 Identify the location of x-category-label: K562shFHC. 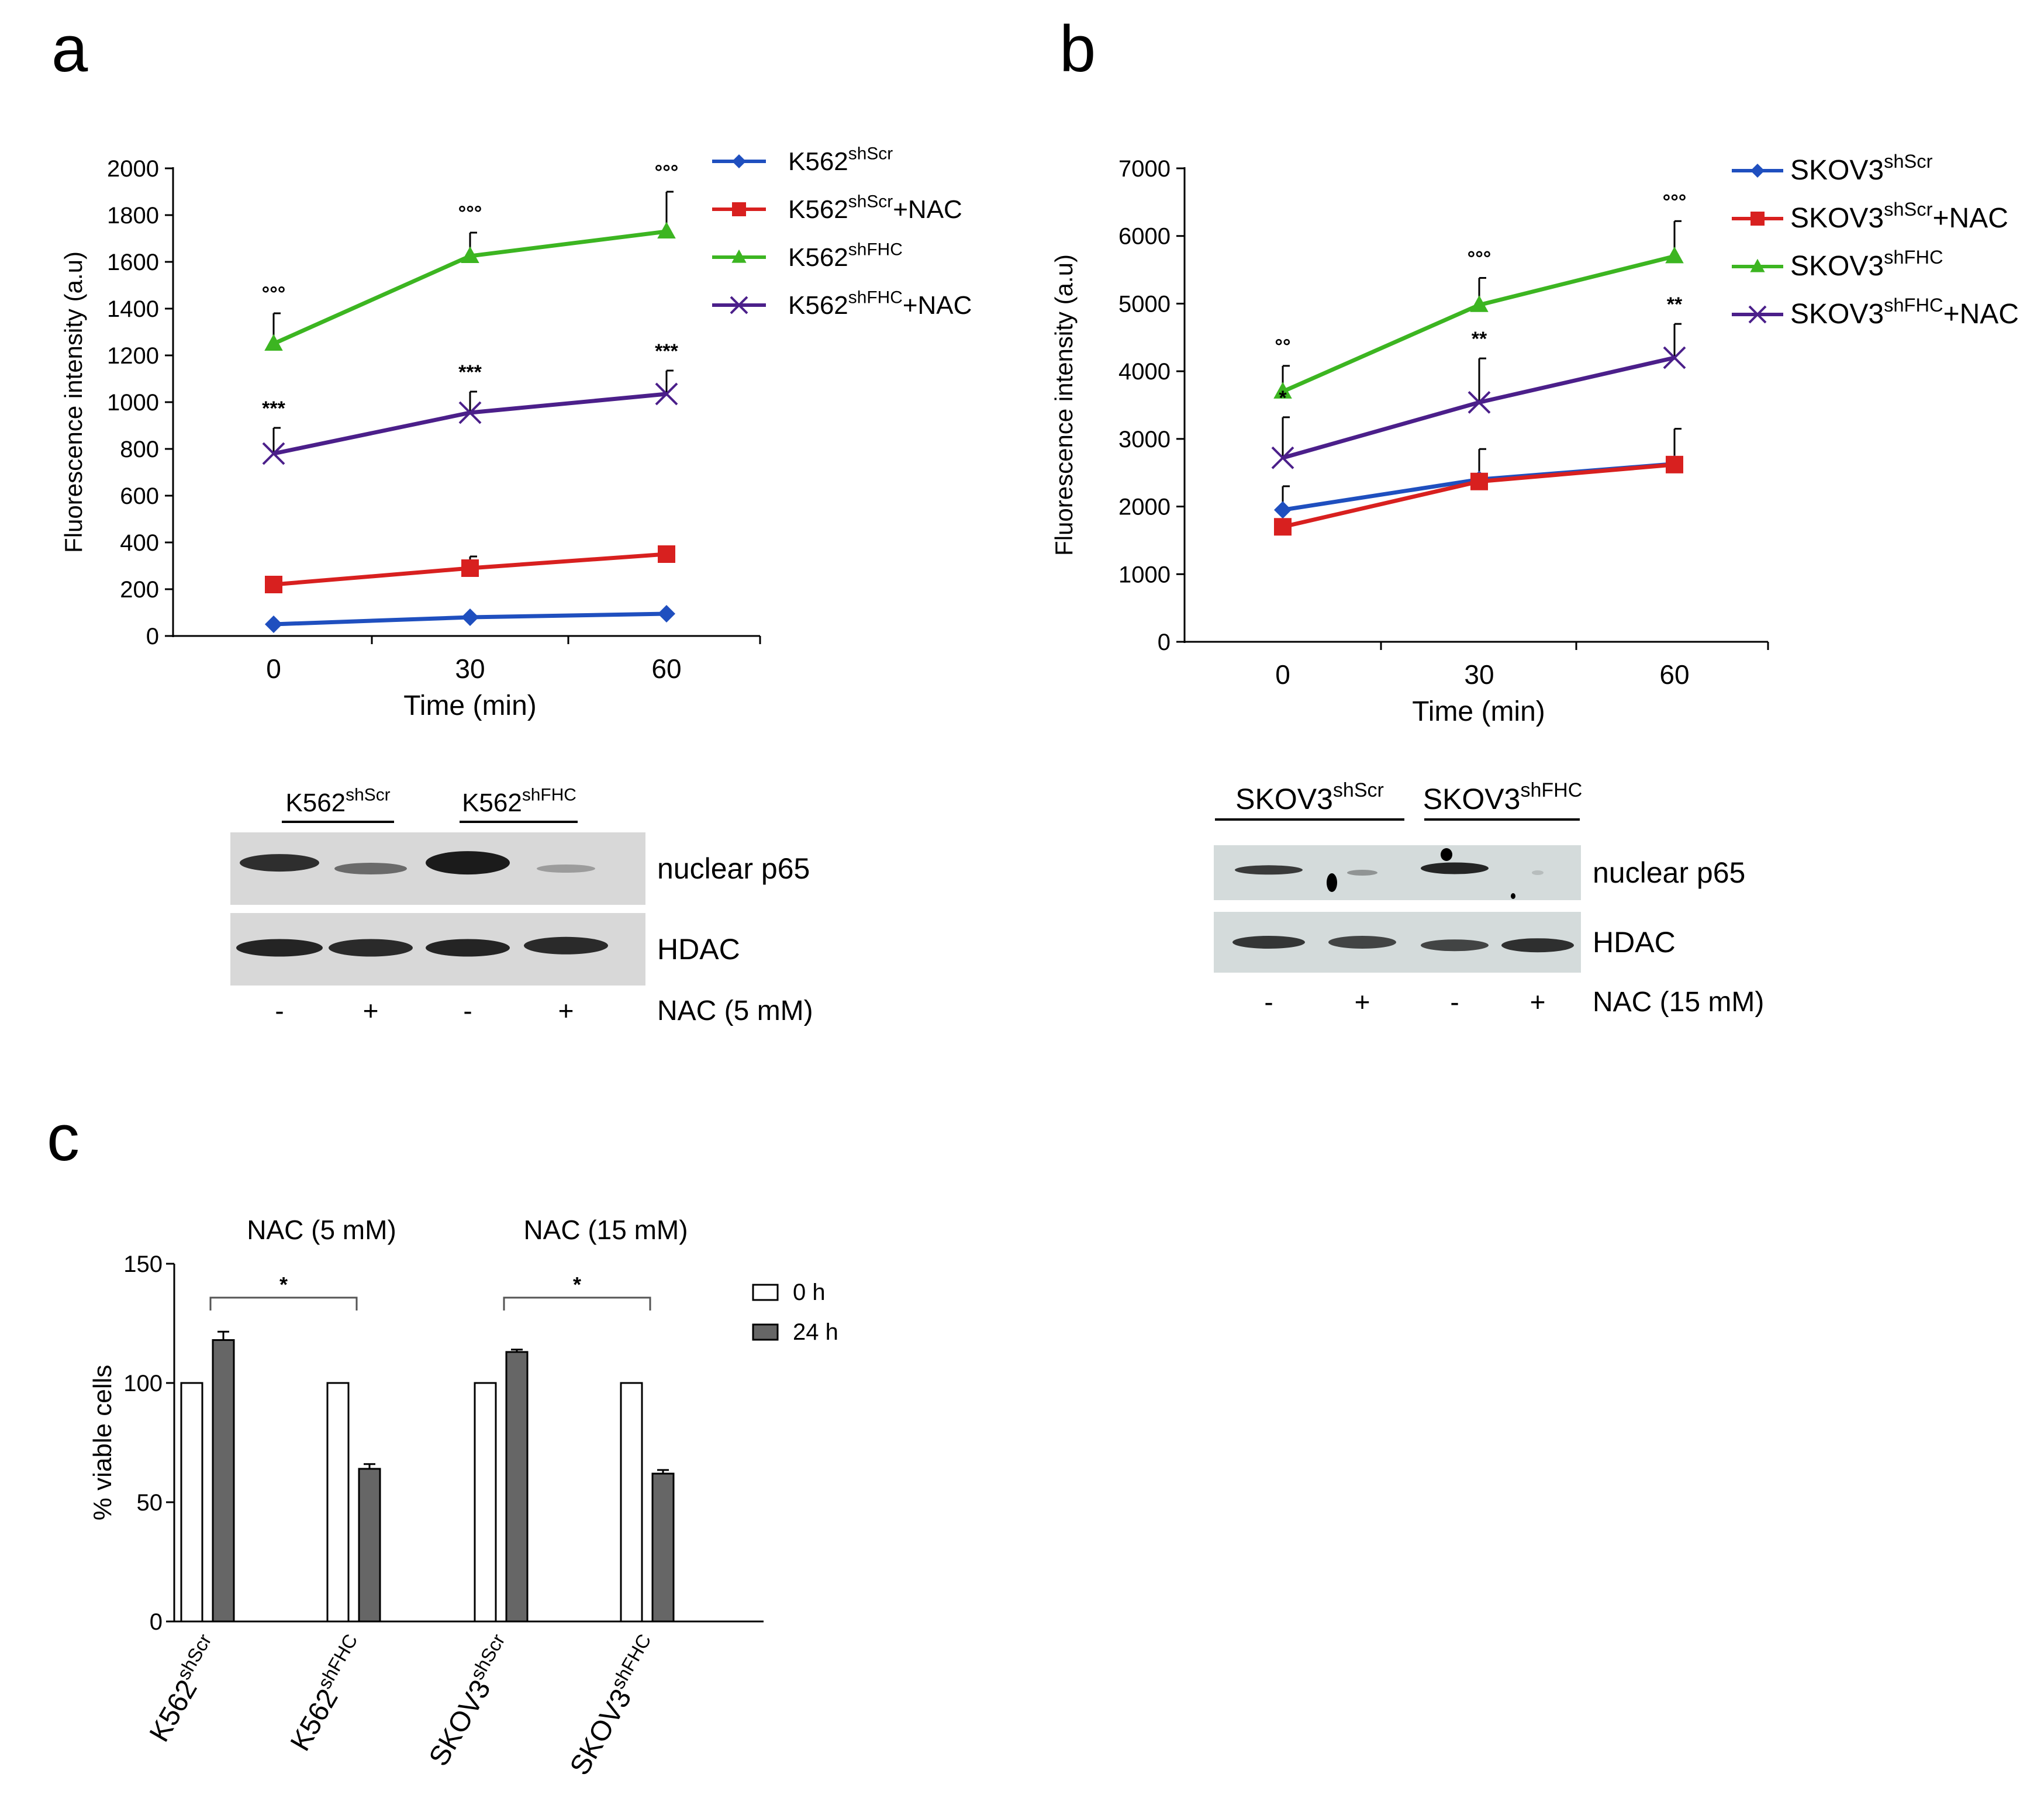
(327, 1693).